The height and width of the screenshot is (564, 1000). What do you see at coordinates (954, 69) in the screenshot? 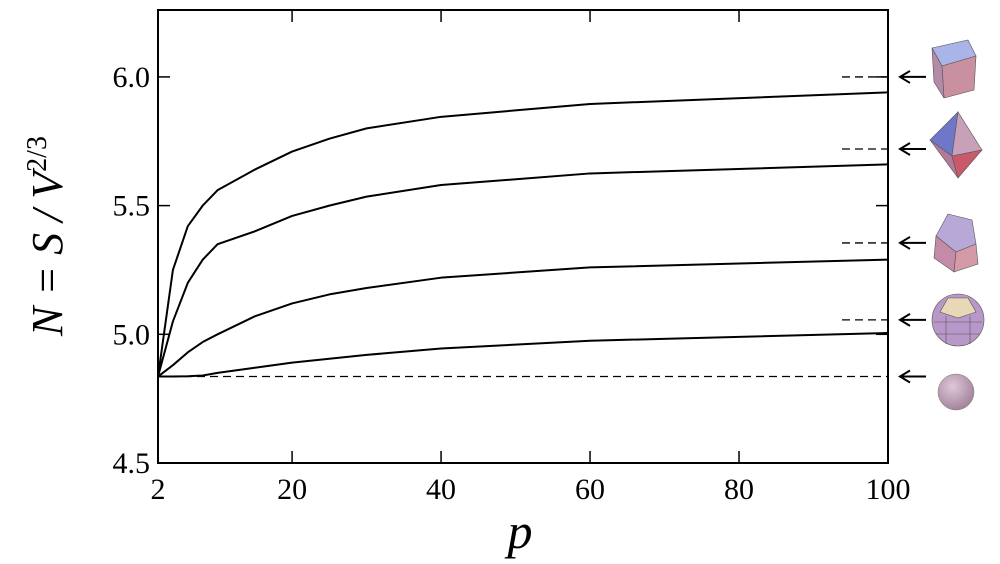
I see `cube-icon` at bounding box center [954, 69].